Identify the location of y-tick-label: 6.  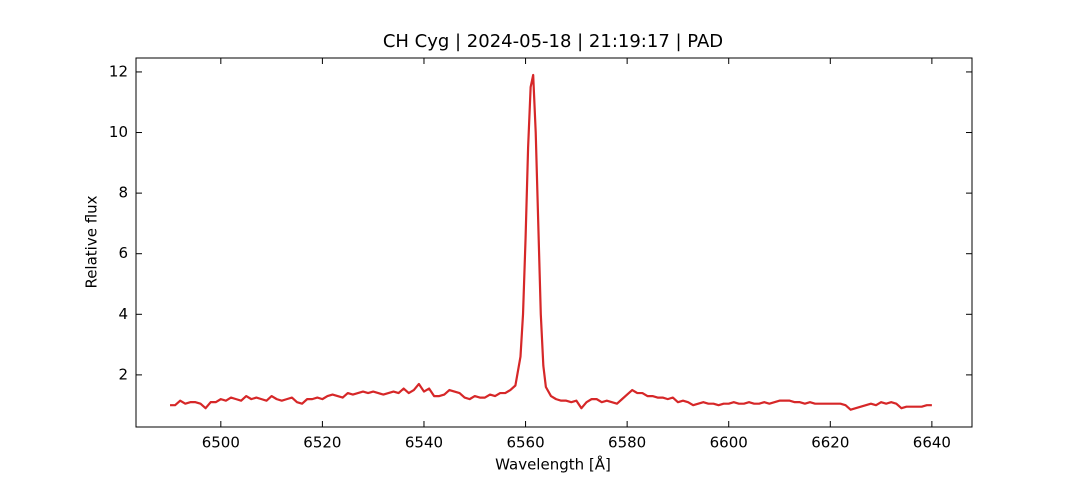
(123, 253).